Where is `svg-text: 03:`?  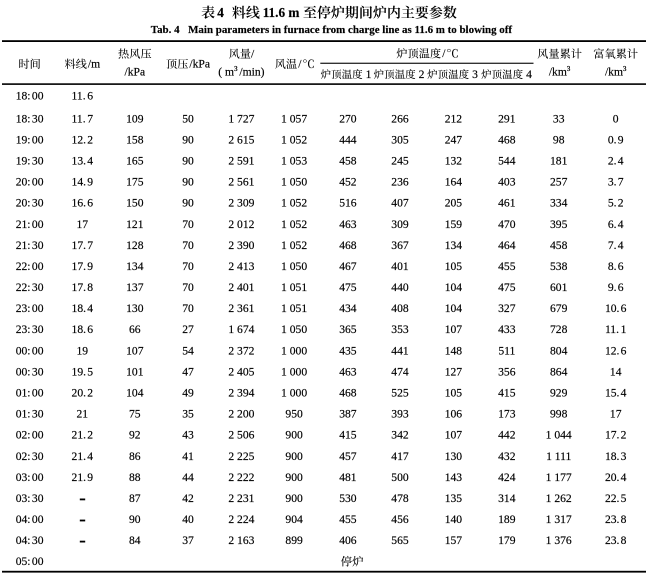 svg-text: 03: is located at coordinates (23, 477).